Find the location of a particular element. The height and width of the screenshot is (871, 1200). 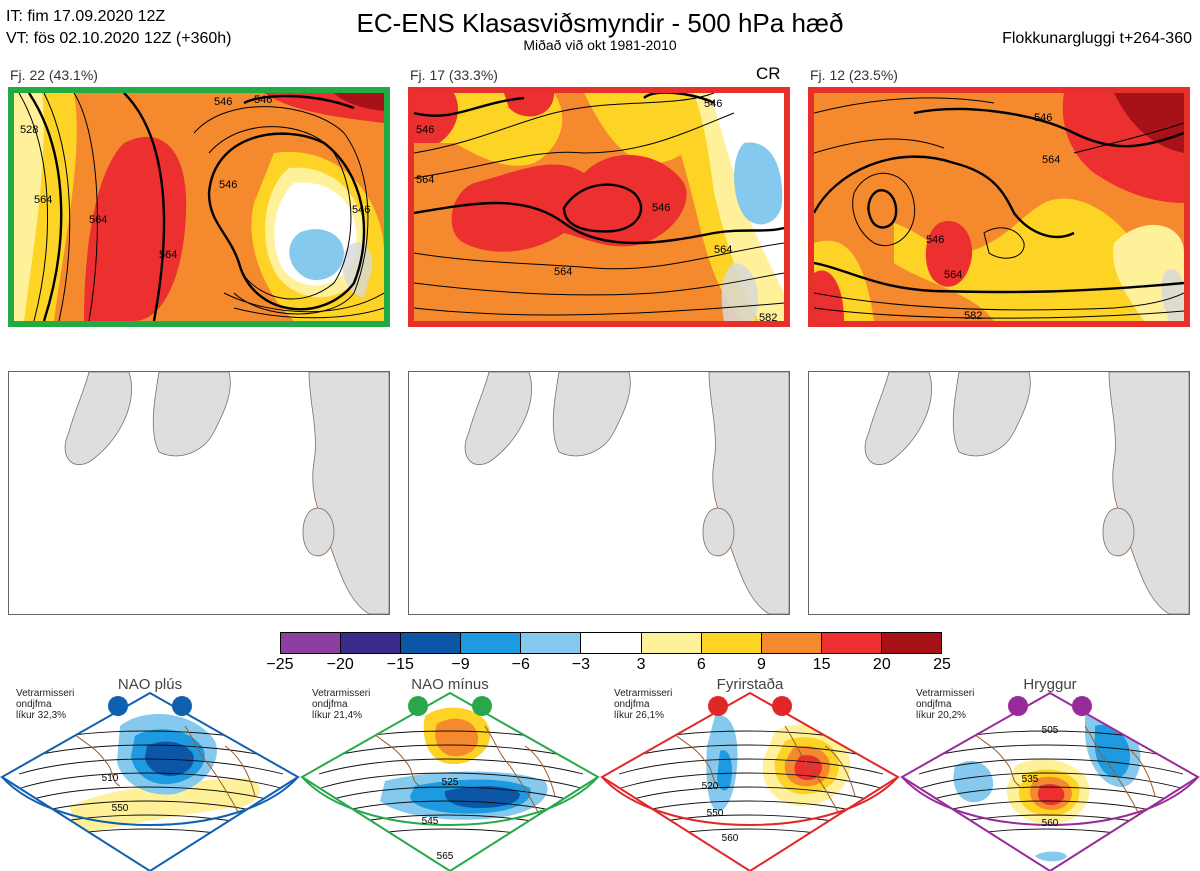

regime-info: Vetrarmisseri ondjfma líkur 32,3% is located at coordinates (45, 704).